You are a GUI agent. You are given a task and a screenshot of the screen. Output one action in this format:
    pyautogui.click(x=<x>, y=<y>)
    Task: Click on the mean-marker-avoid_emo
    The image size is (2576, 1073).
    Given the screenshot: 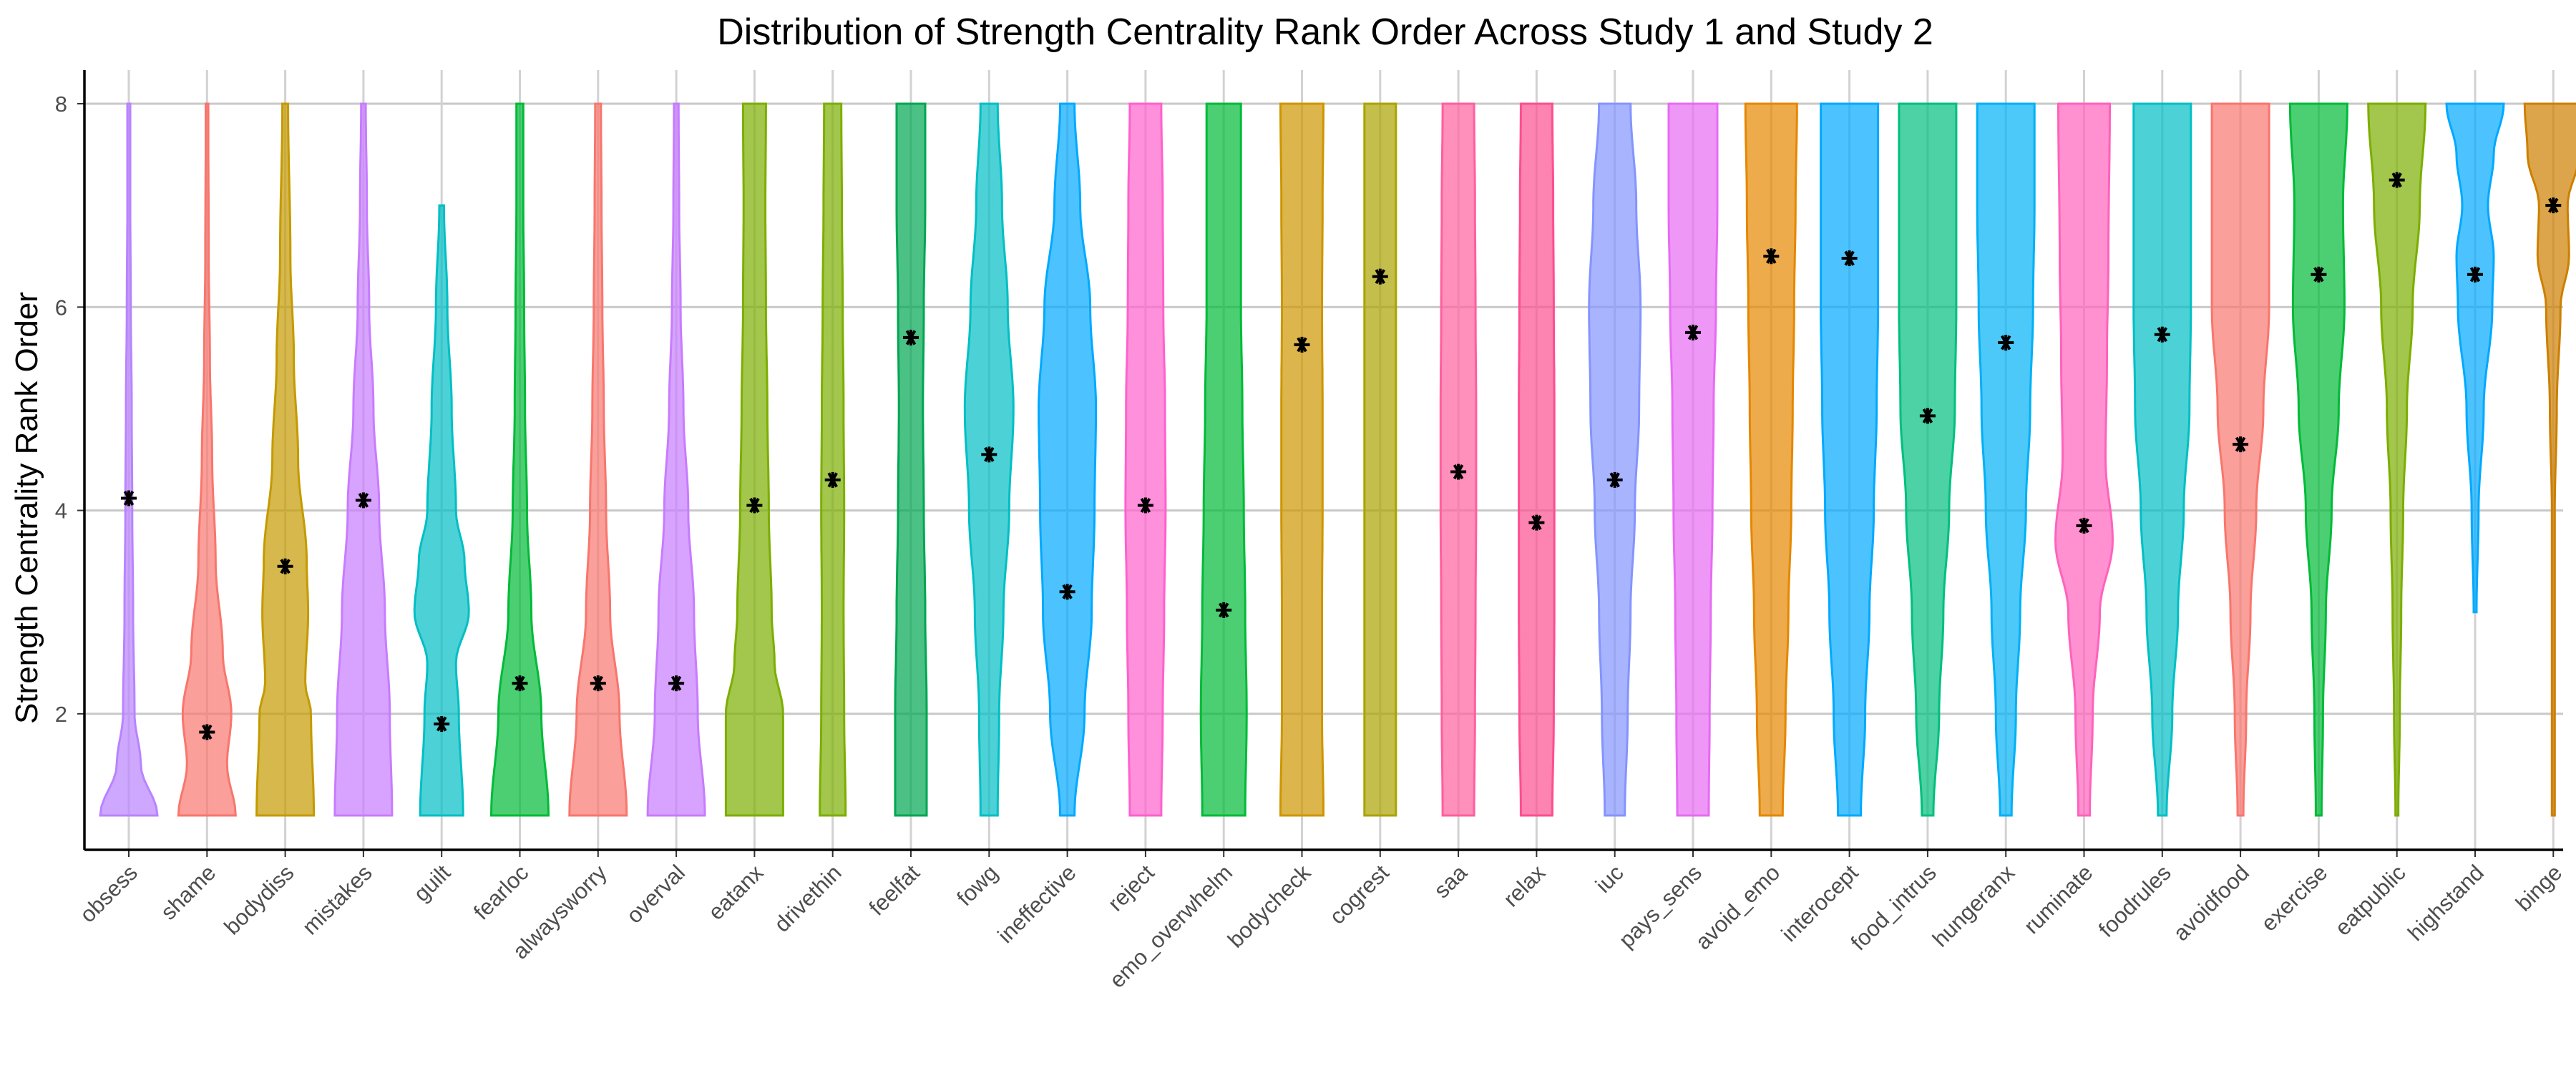 What is the action you would take?
    pyautogui.click(x=1771, y=256)
    